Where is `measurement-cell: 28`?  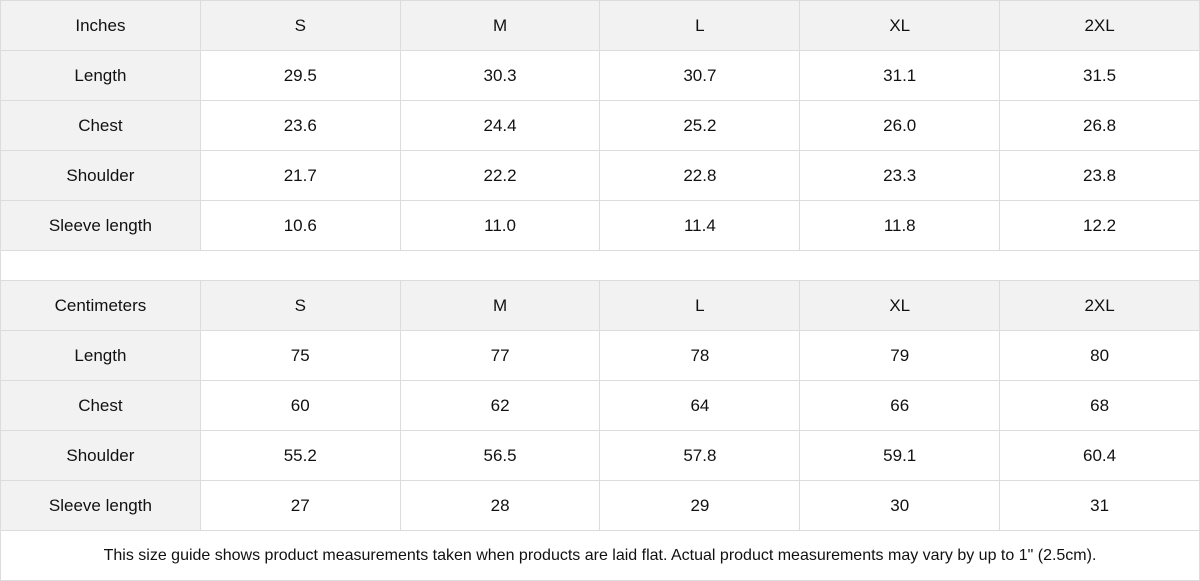
measurement-cell: 28 is located at coordinates (500, 505).